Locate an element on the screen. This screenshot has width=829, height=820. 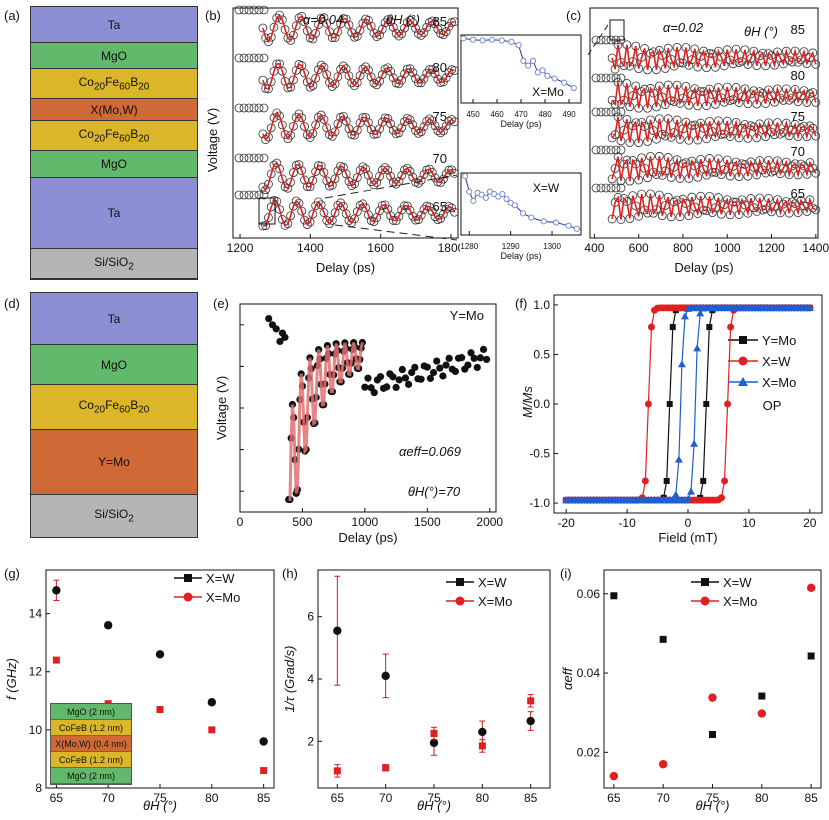
layer-label: Ta is located at coordinates (114, 318).